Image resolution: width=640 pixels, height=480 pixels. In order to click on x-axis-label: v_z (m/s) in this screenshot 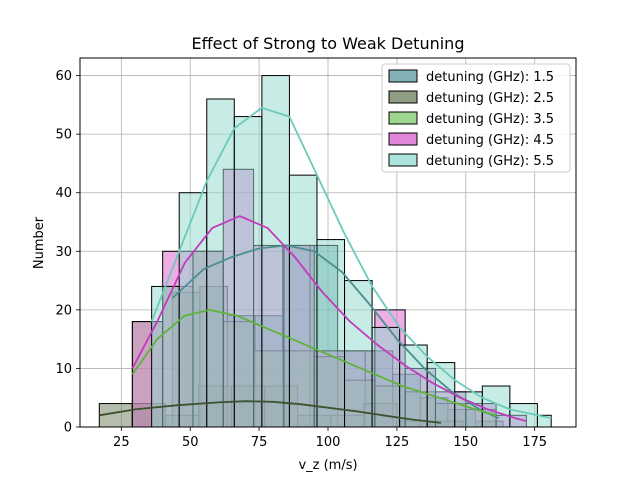, I will do `click(327, 465)`.